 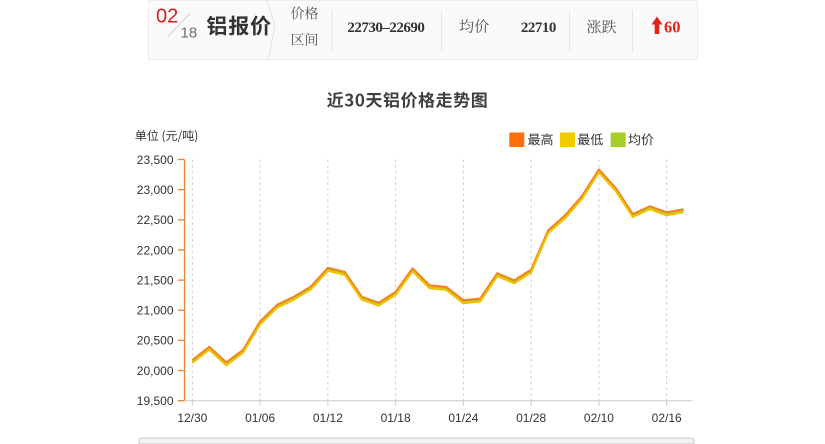 What do you see at coordinates (396, 418) in the screenshot?
I see `svg-text: 01/18` at bounding box center [396, 418].